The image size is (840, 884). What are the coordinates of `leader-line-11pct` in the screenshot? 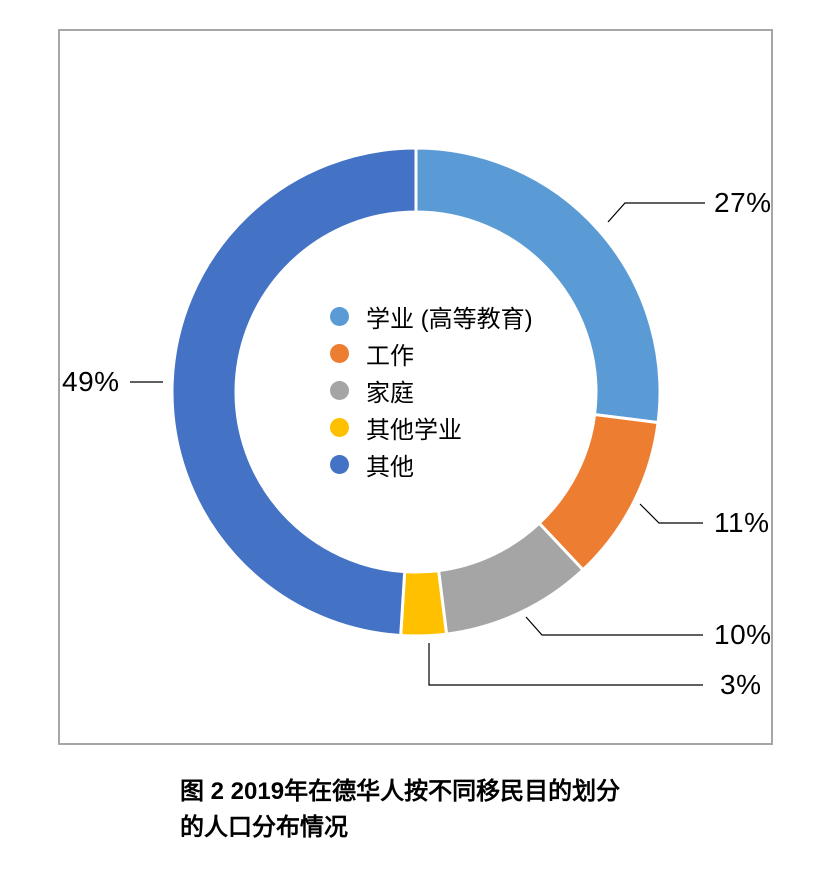 It's located at (671, 513).